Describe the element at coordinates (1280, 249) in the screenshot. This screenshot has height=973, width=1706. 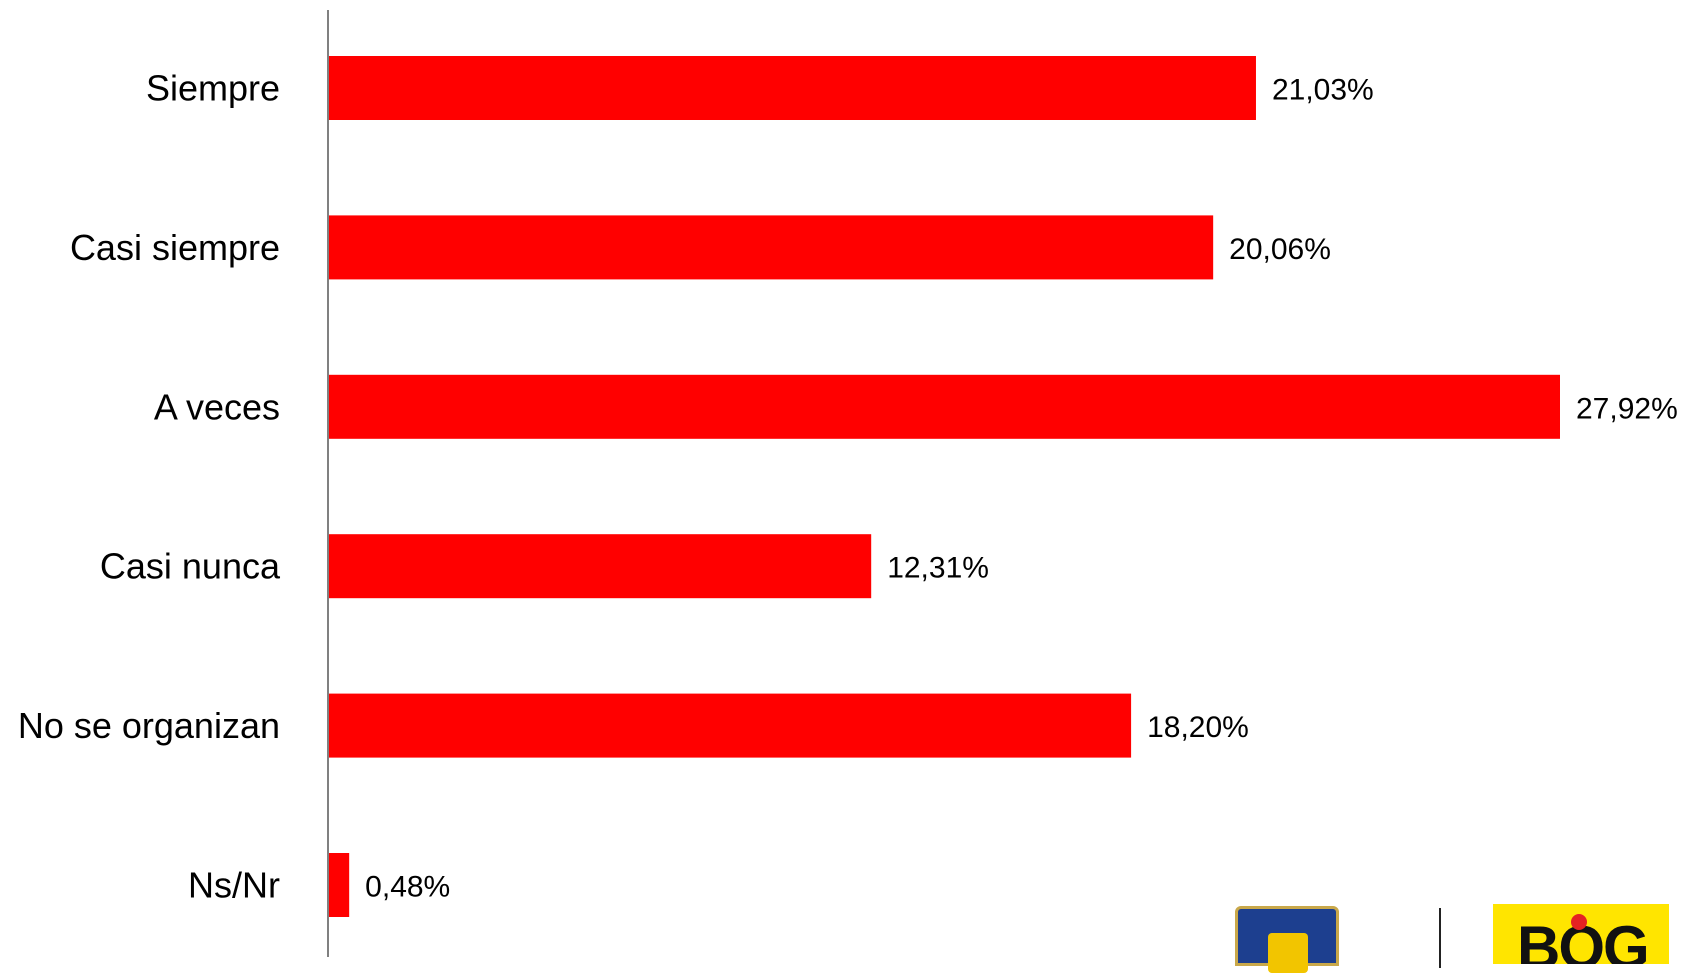
I see `data-label-1: 20,06%` at that location.